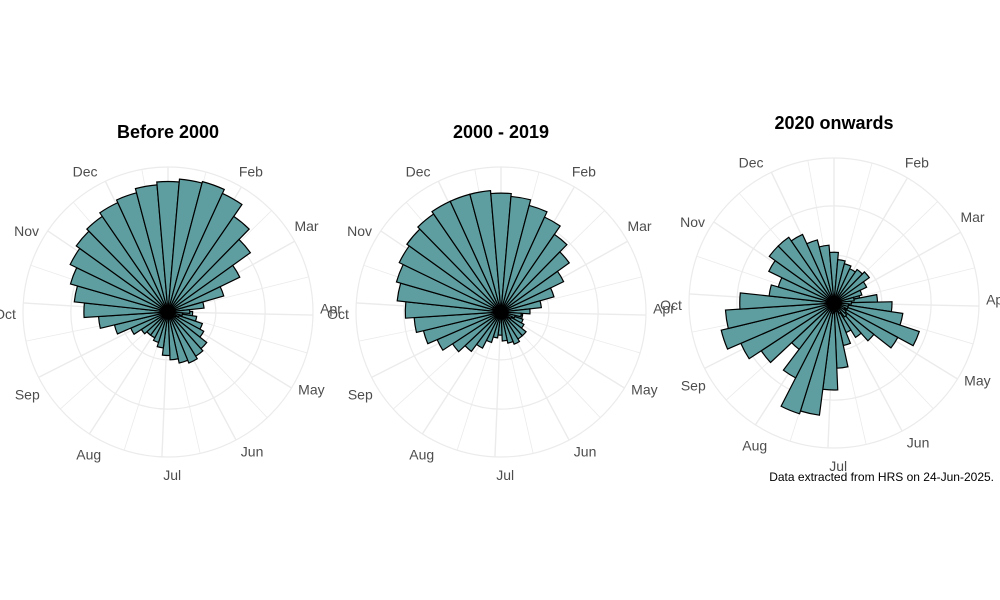 Image resolution: width=1000 pixels, height=600 pixels. I want to click on chart-title: 2000 - 2019, so click(501, 132).